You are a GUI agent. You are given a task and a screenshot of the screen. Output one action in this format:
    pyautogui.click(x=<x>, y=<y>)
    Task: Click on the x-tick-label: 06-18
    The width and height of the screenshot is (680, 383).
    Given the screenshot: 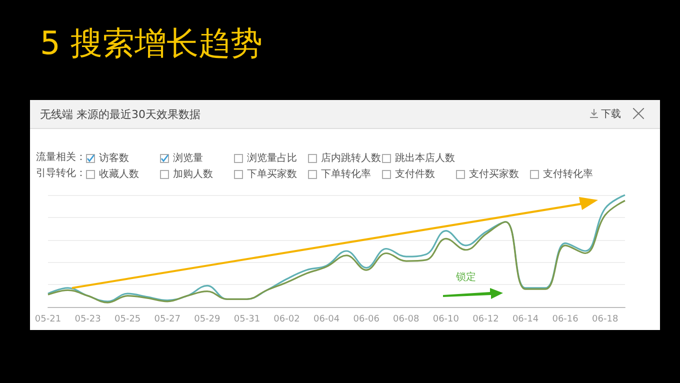 What is the action you would take?
    pyautogui.click(x=605, y=319)
    